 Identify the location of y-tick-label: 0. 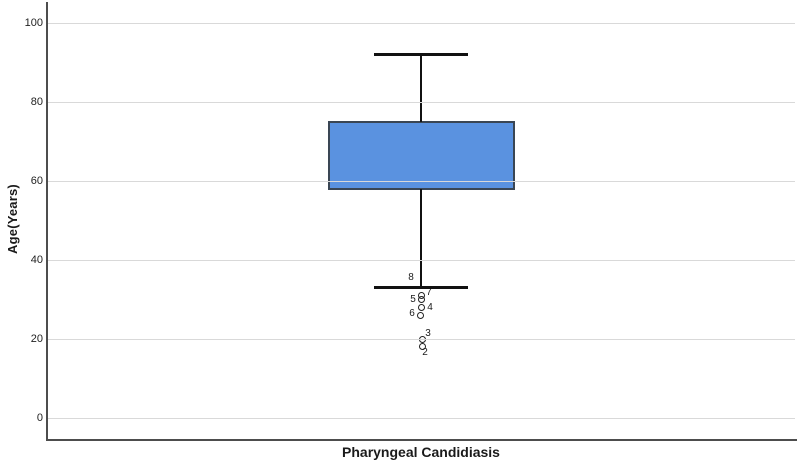
(39, 418).